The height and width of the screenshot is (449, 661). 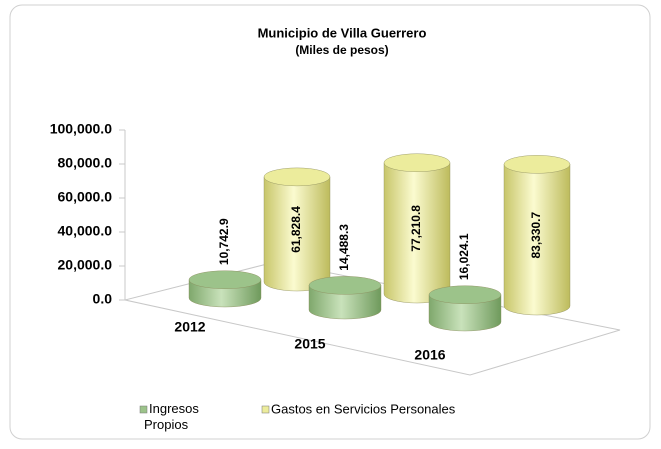 I want to click on y-tick-label: 80,000.0, so click(x=85, y=163).